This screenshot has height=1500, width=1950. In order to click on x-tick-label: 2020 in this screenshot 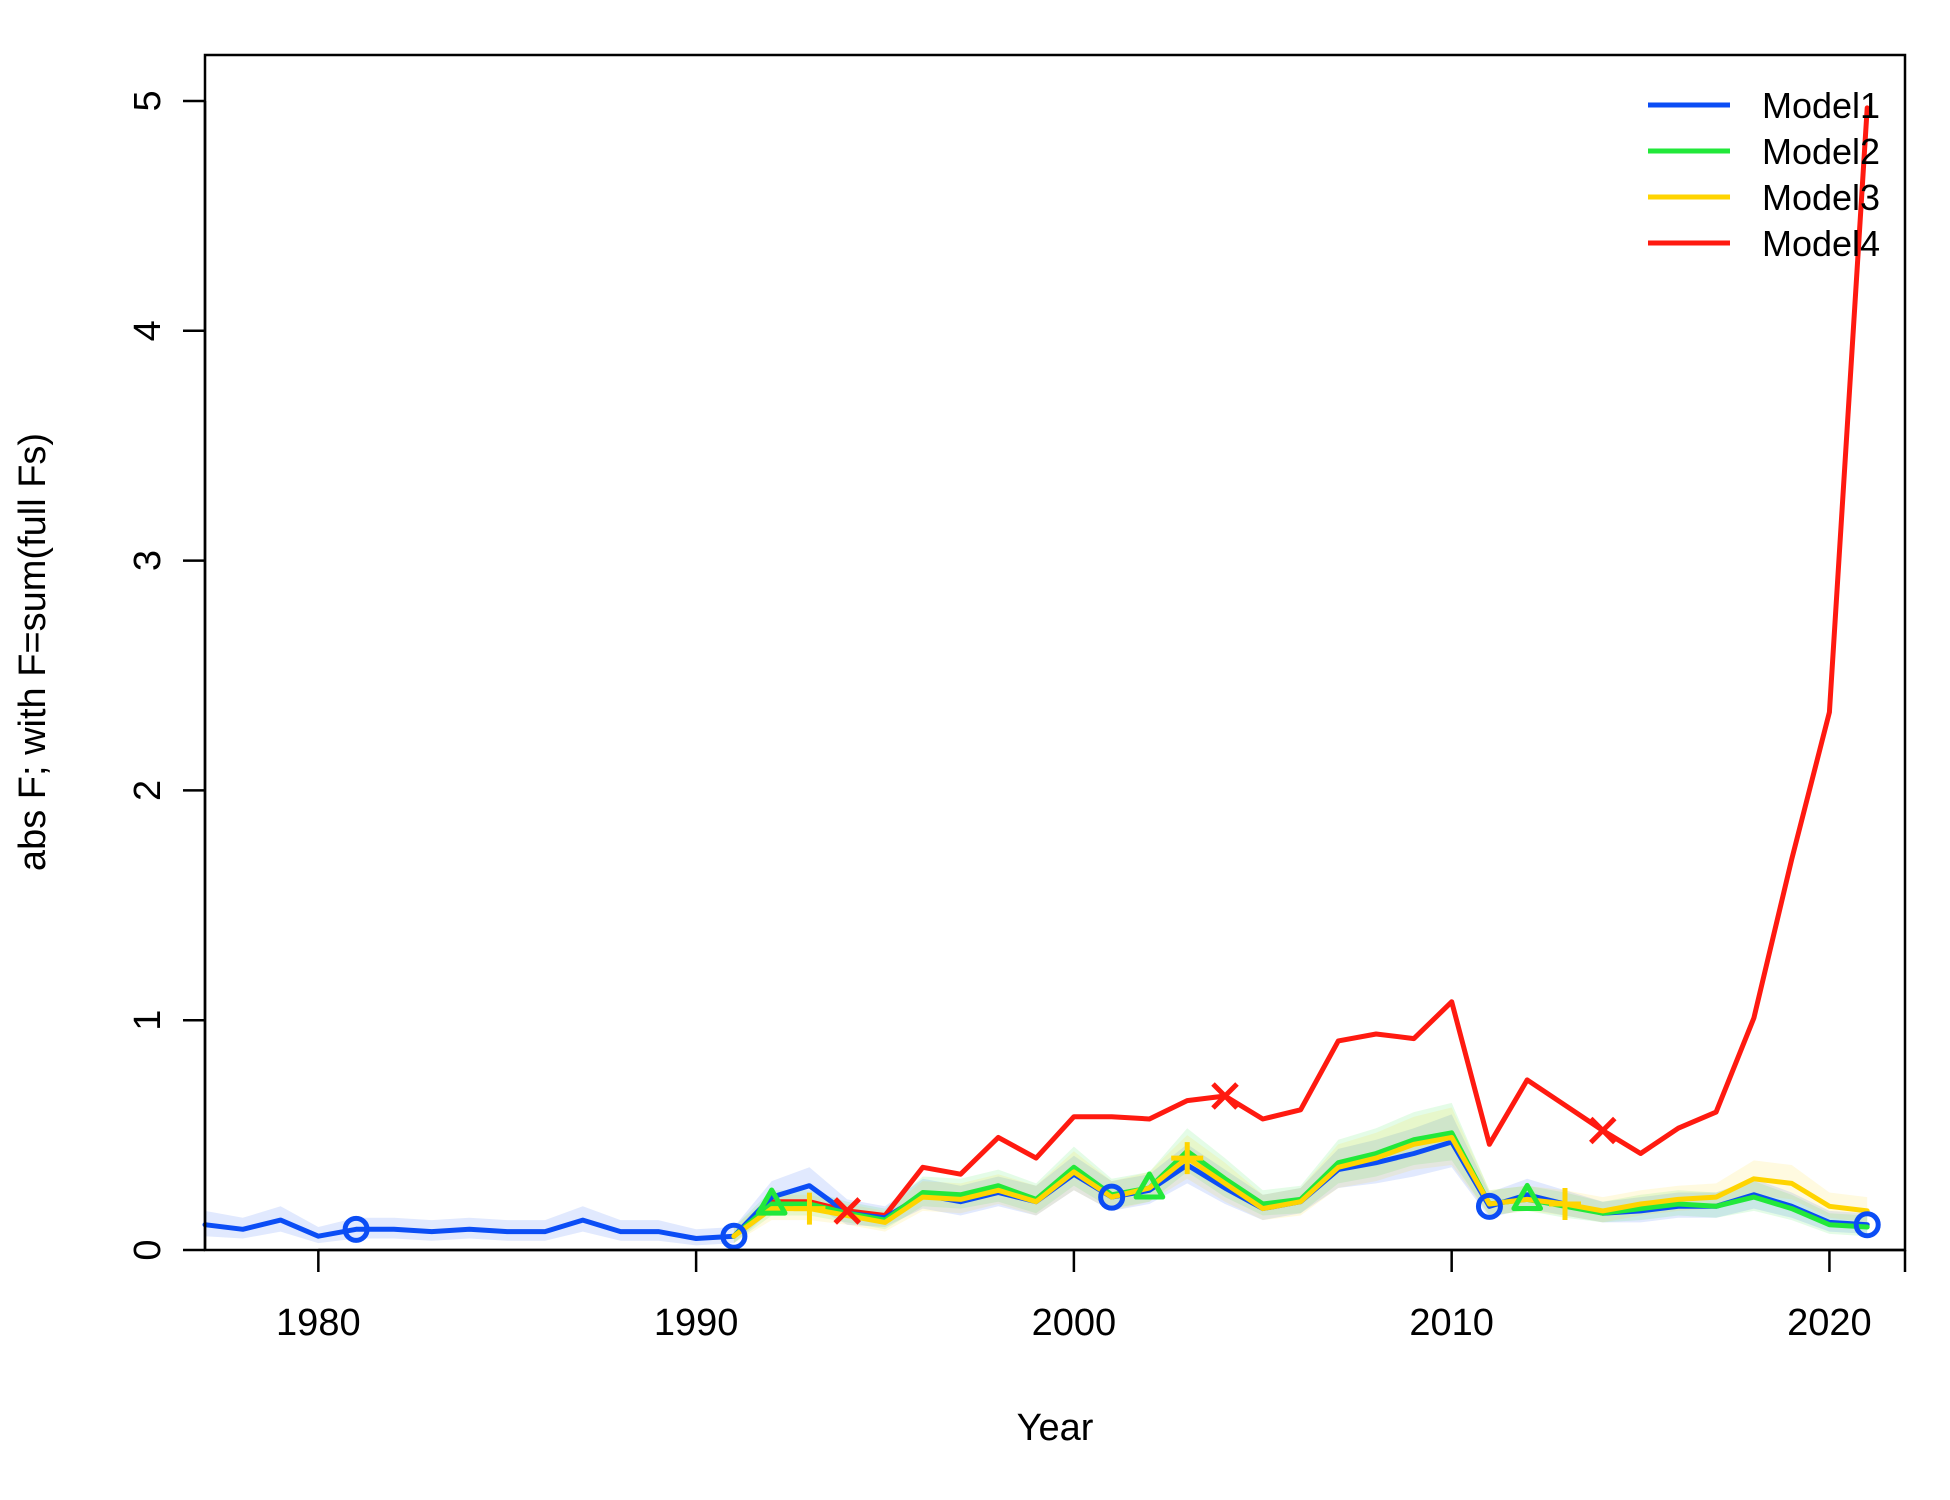, I will do `click(1829, 1323)`.